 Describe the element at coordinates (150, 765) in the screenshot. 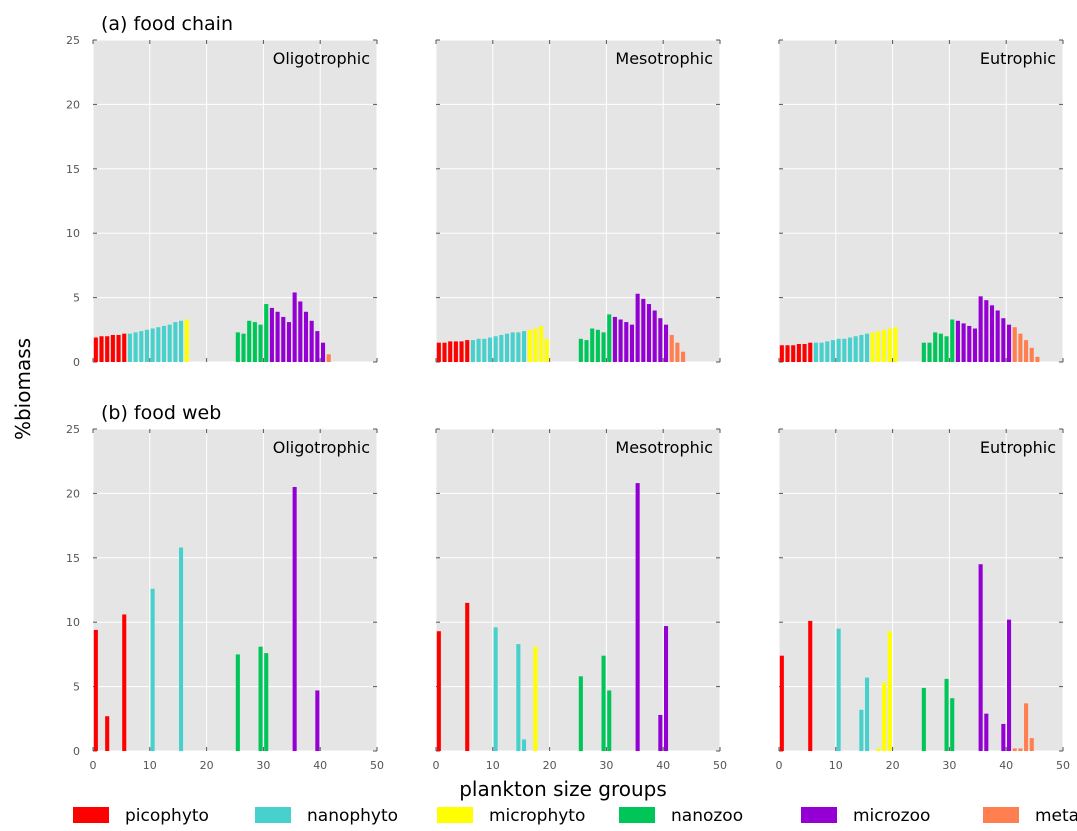

I see `x-tick-label: 10` at that location.